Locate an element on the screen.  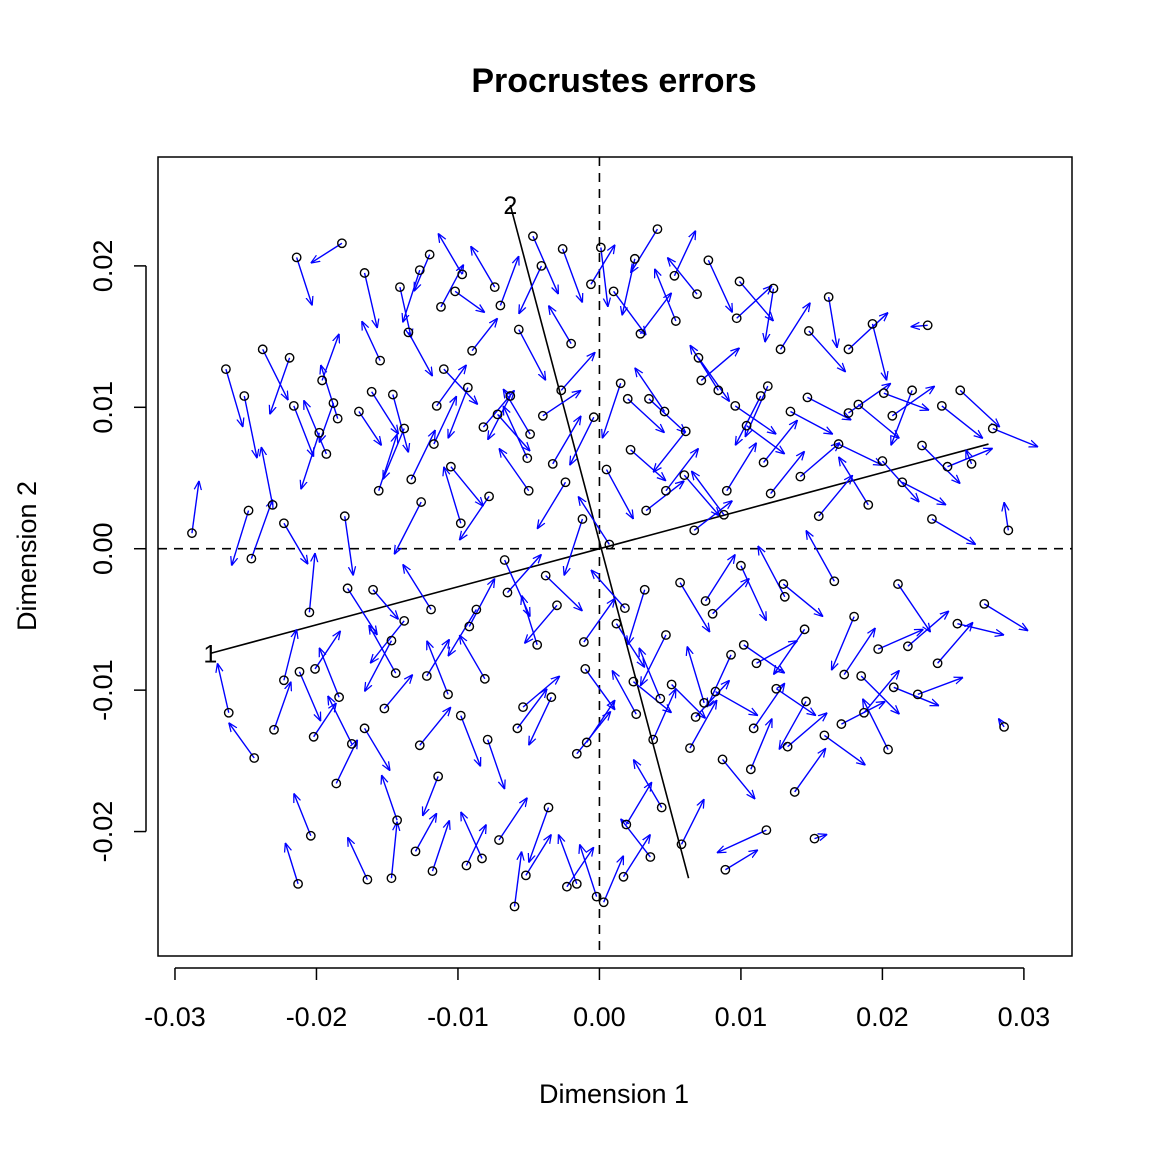
chart-title: Procrustes errors is located at coordinates (613, 81).